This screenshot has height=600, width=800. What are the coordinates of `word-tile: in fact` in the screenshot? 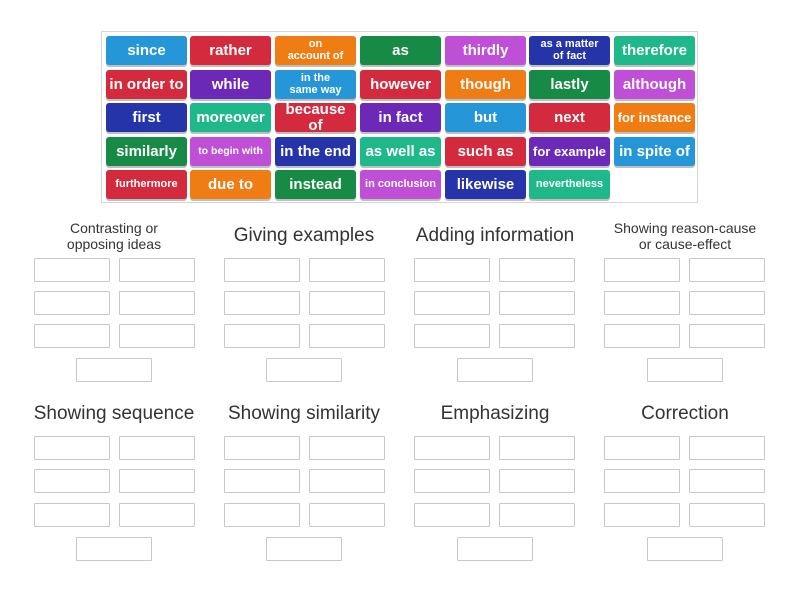 It's located at (400, 117).